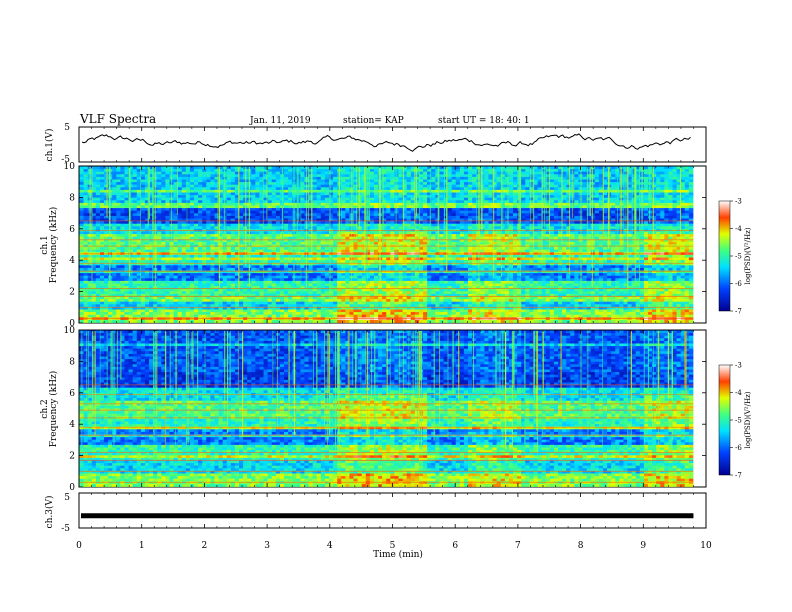  I want to click on figure-title: VLF Spectra, so click(117, 119).